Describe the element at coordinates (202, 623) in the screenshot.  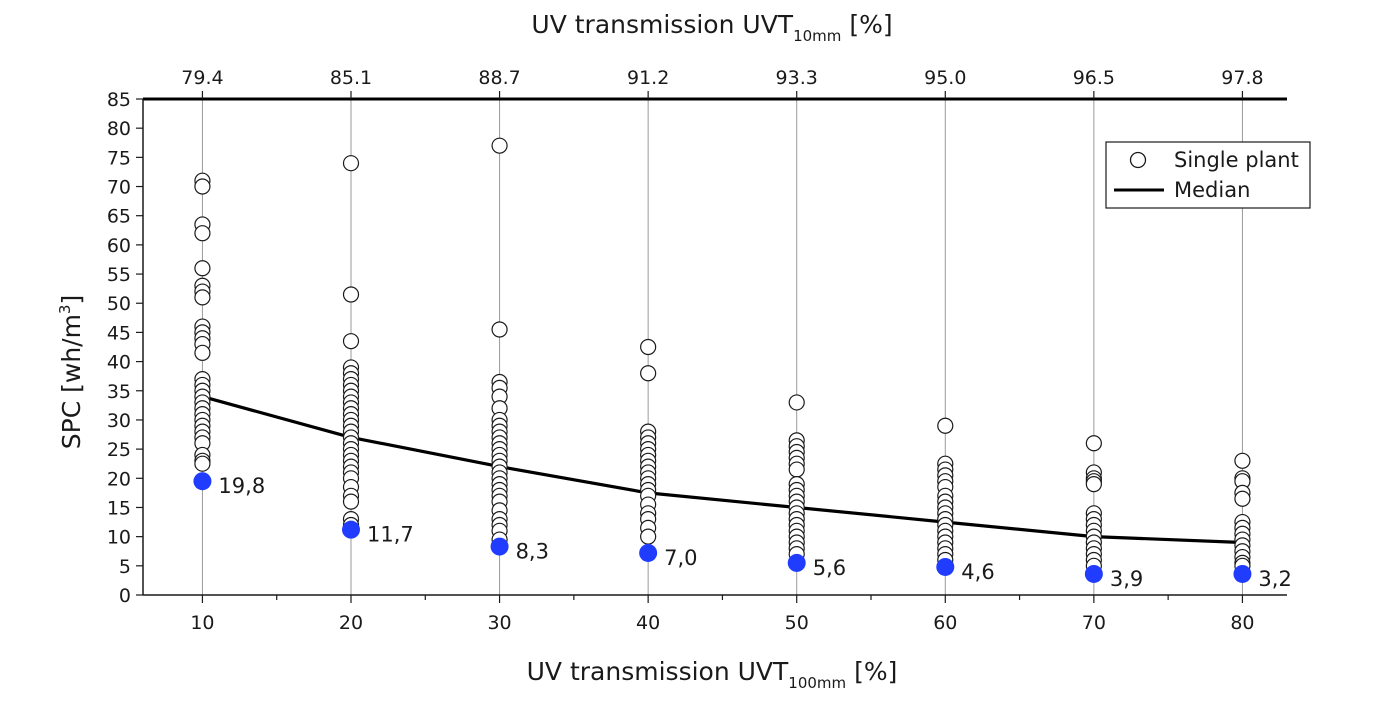
I see `x-tick-label-10: 10` at that location.